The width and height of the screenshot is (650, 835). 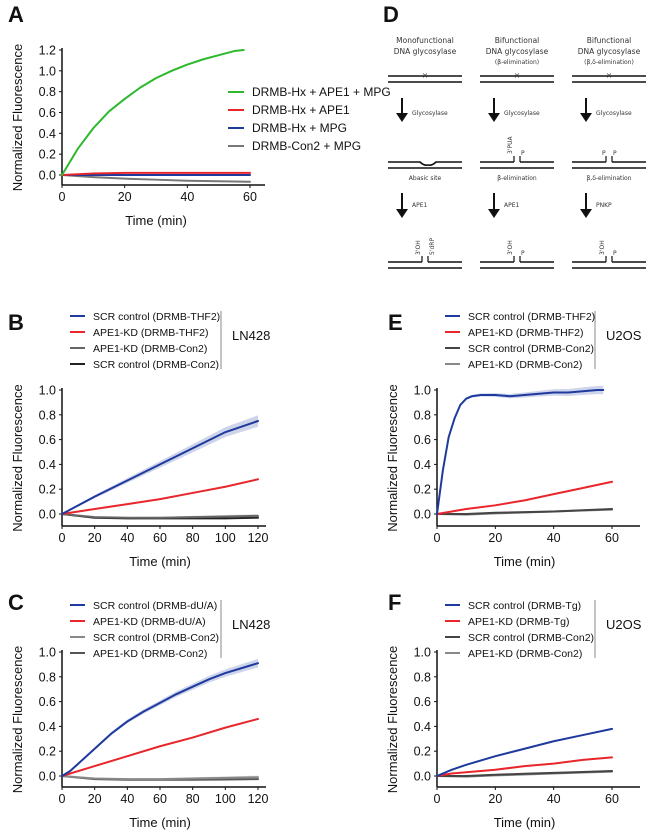 What do you see at coordinates (608, 178) in the screenshot?
I see `intermediate-label: β,δ-elimination` at bounding box center [608, 178].